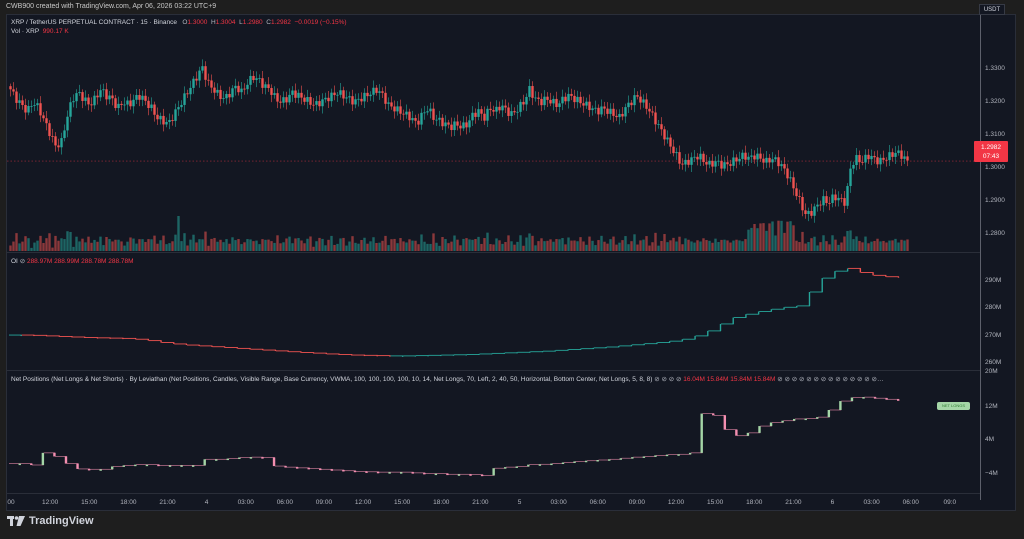  What do you see at coordinates (25, 31) in the screenshot?
I see `volume-label: Vol · XRP` at bounding box center [25, 31].